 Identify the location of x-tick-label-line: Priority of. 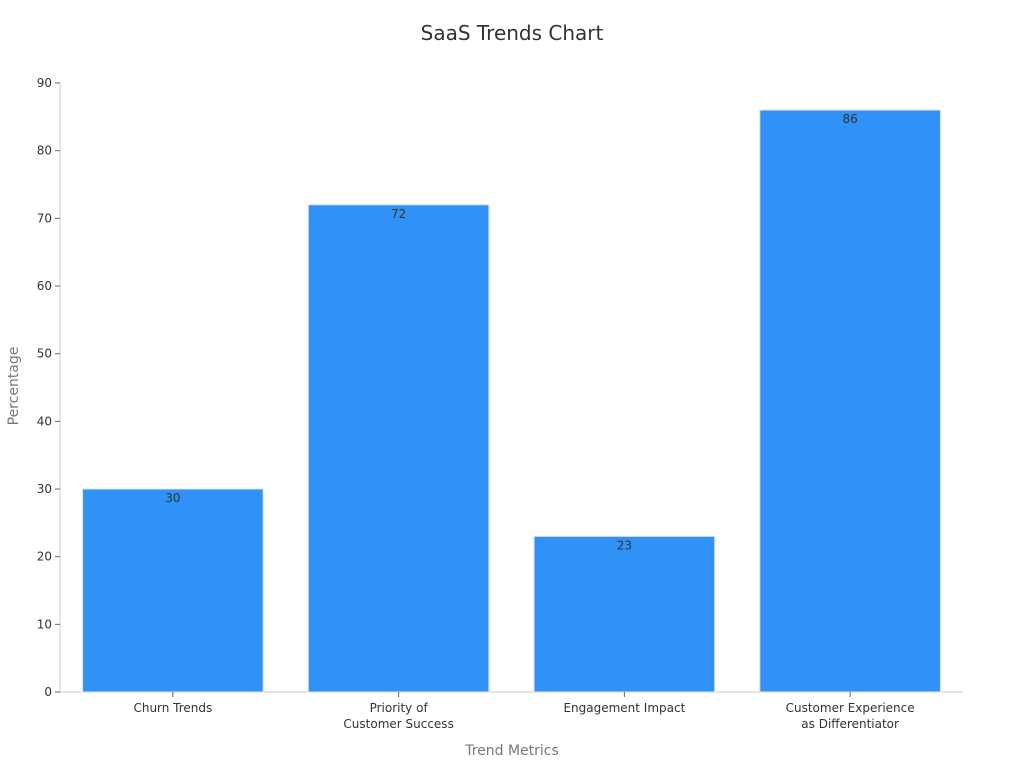
(399, 708).